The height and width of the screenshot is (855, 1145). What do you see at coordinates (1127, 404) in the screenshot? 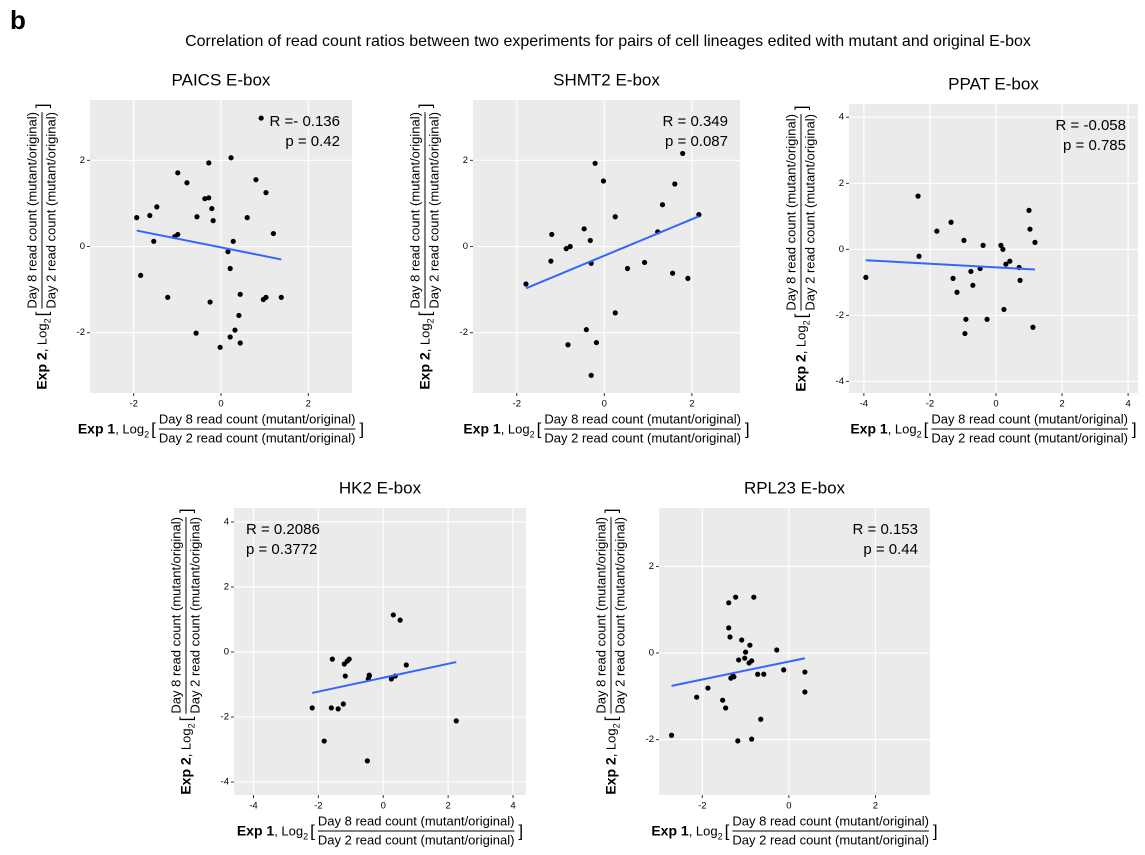
I see `x-tick-label: 4` at bounding box center [1127, 404].